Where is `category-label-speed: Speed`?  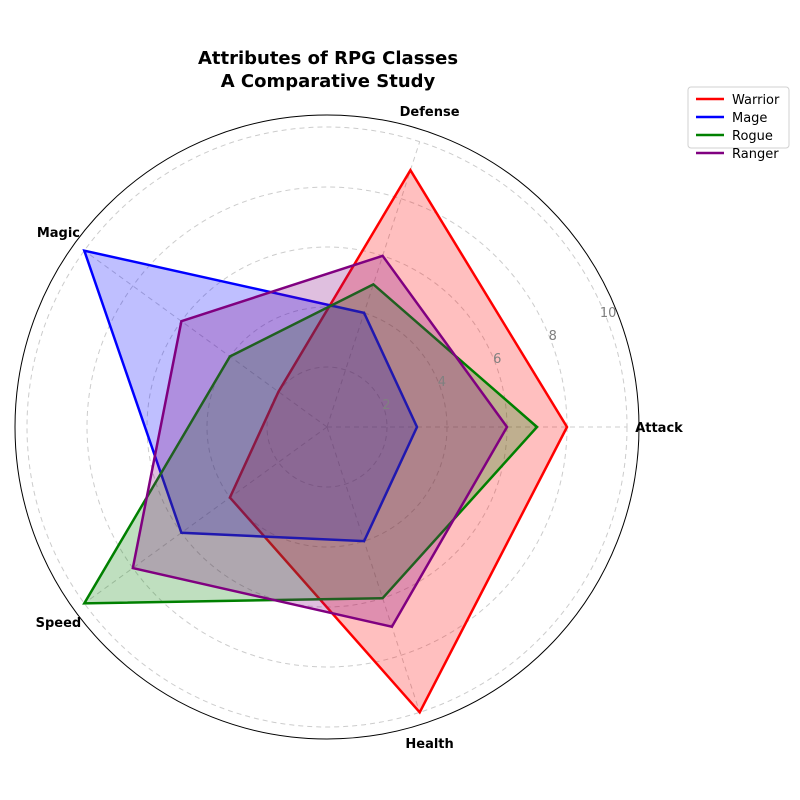 category-label-speed: Speed is located at coordinates (59, 623).